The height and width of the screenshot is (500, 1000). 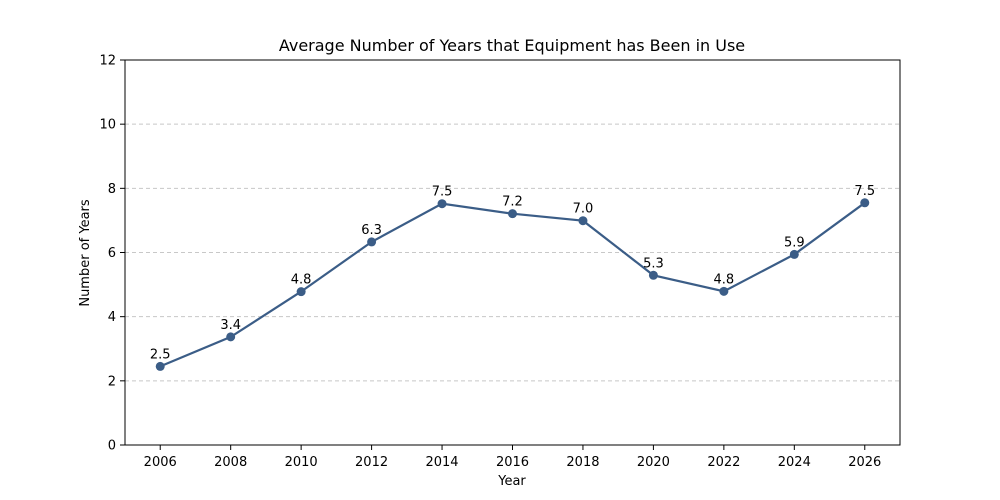 I want to click on x-axis-label: Year, so click(x=511, y=481).